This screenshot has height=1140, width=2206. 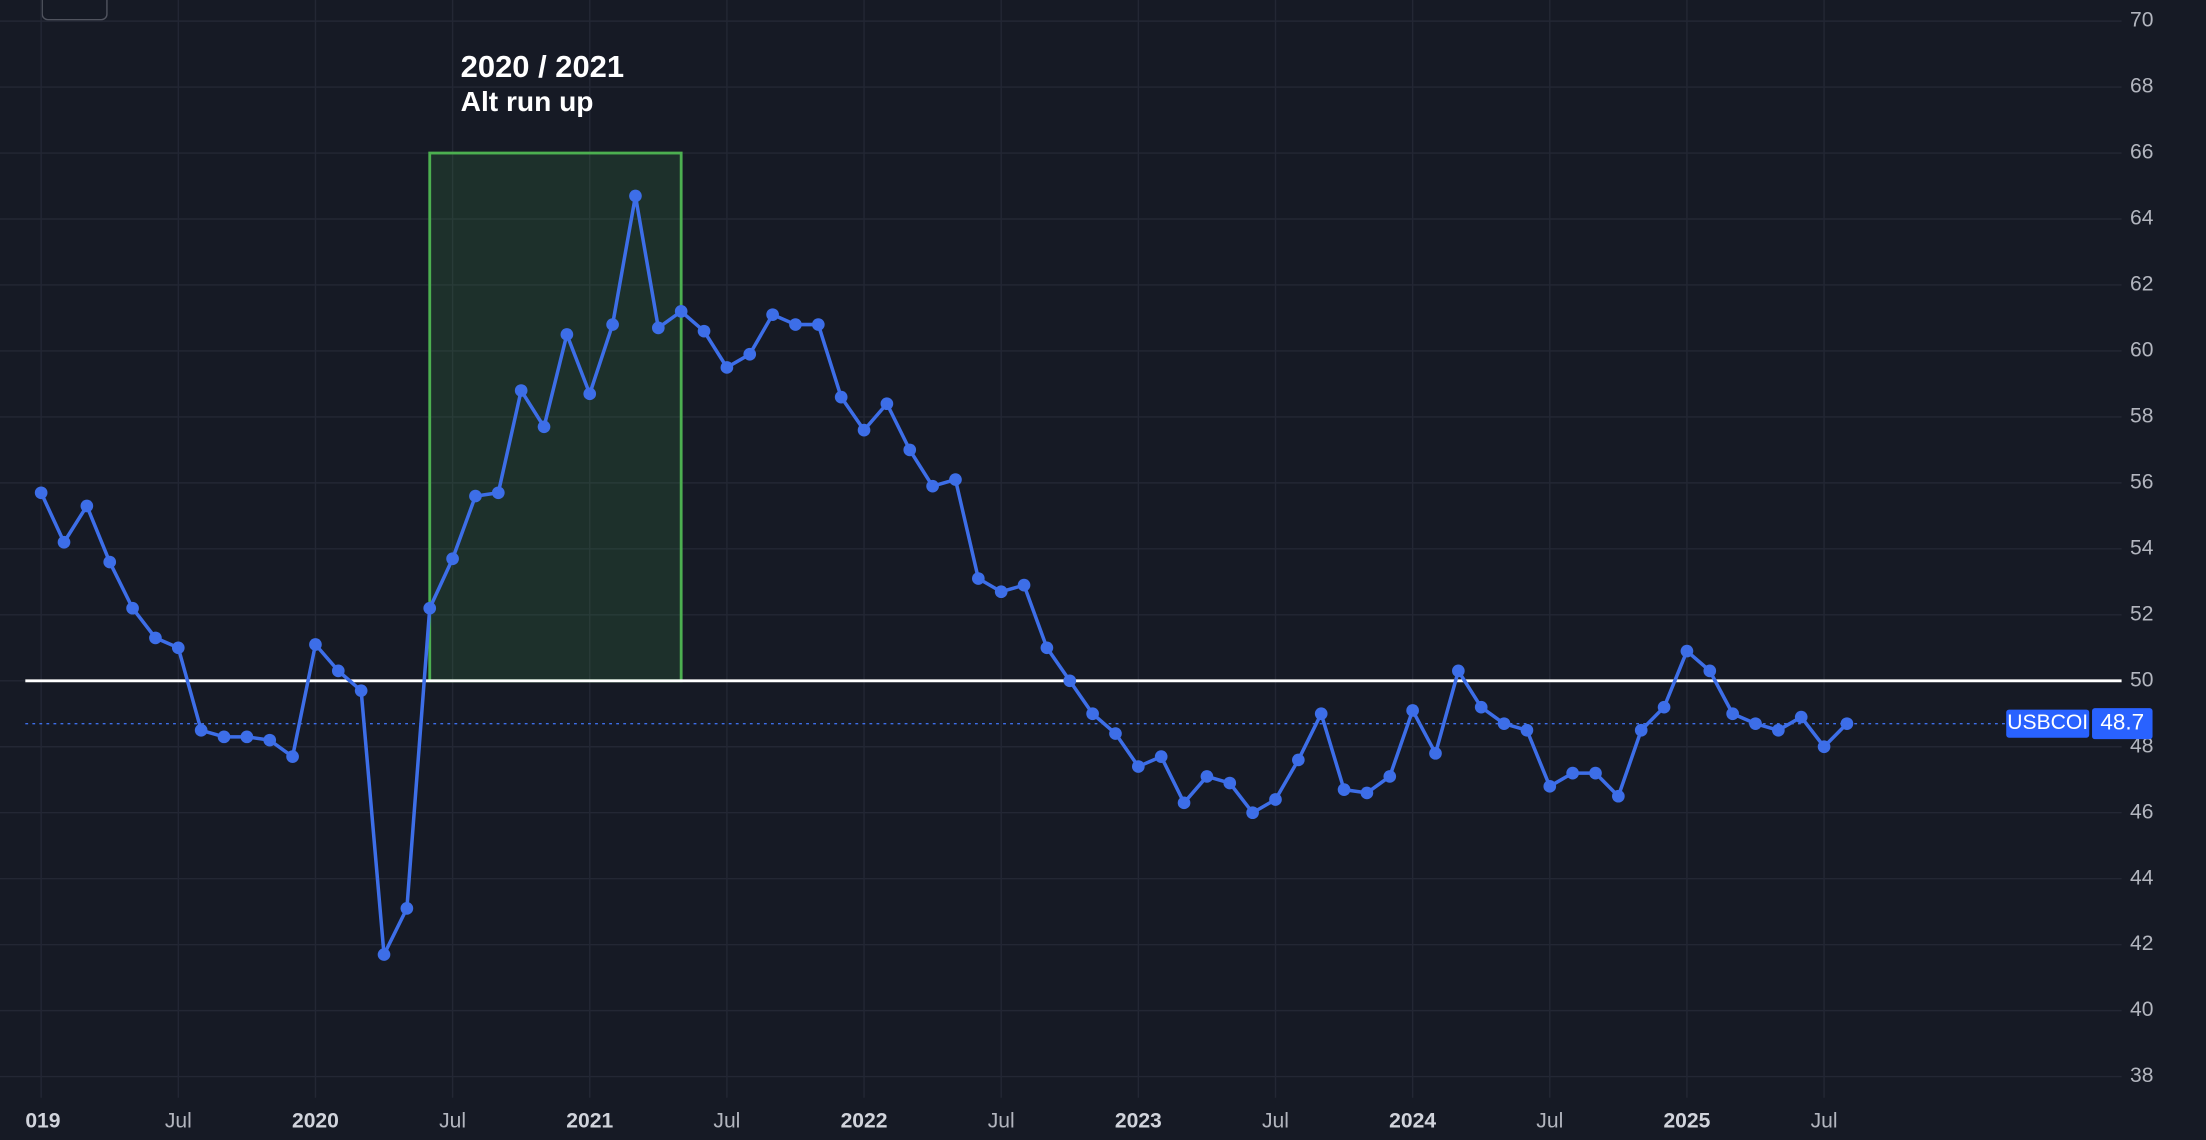 What do you see at coordinates (2141, 350) in the screenshot?
I see `y-tick-label: 60` at bounding box center [2141, 350].